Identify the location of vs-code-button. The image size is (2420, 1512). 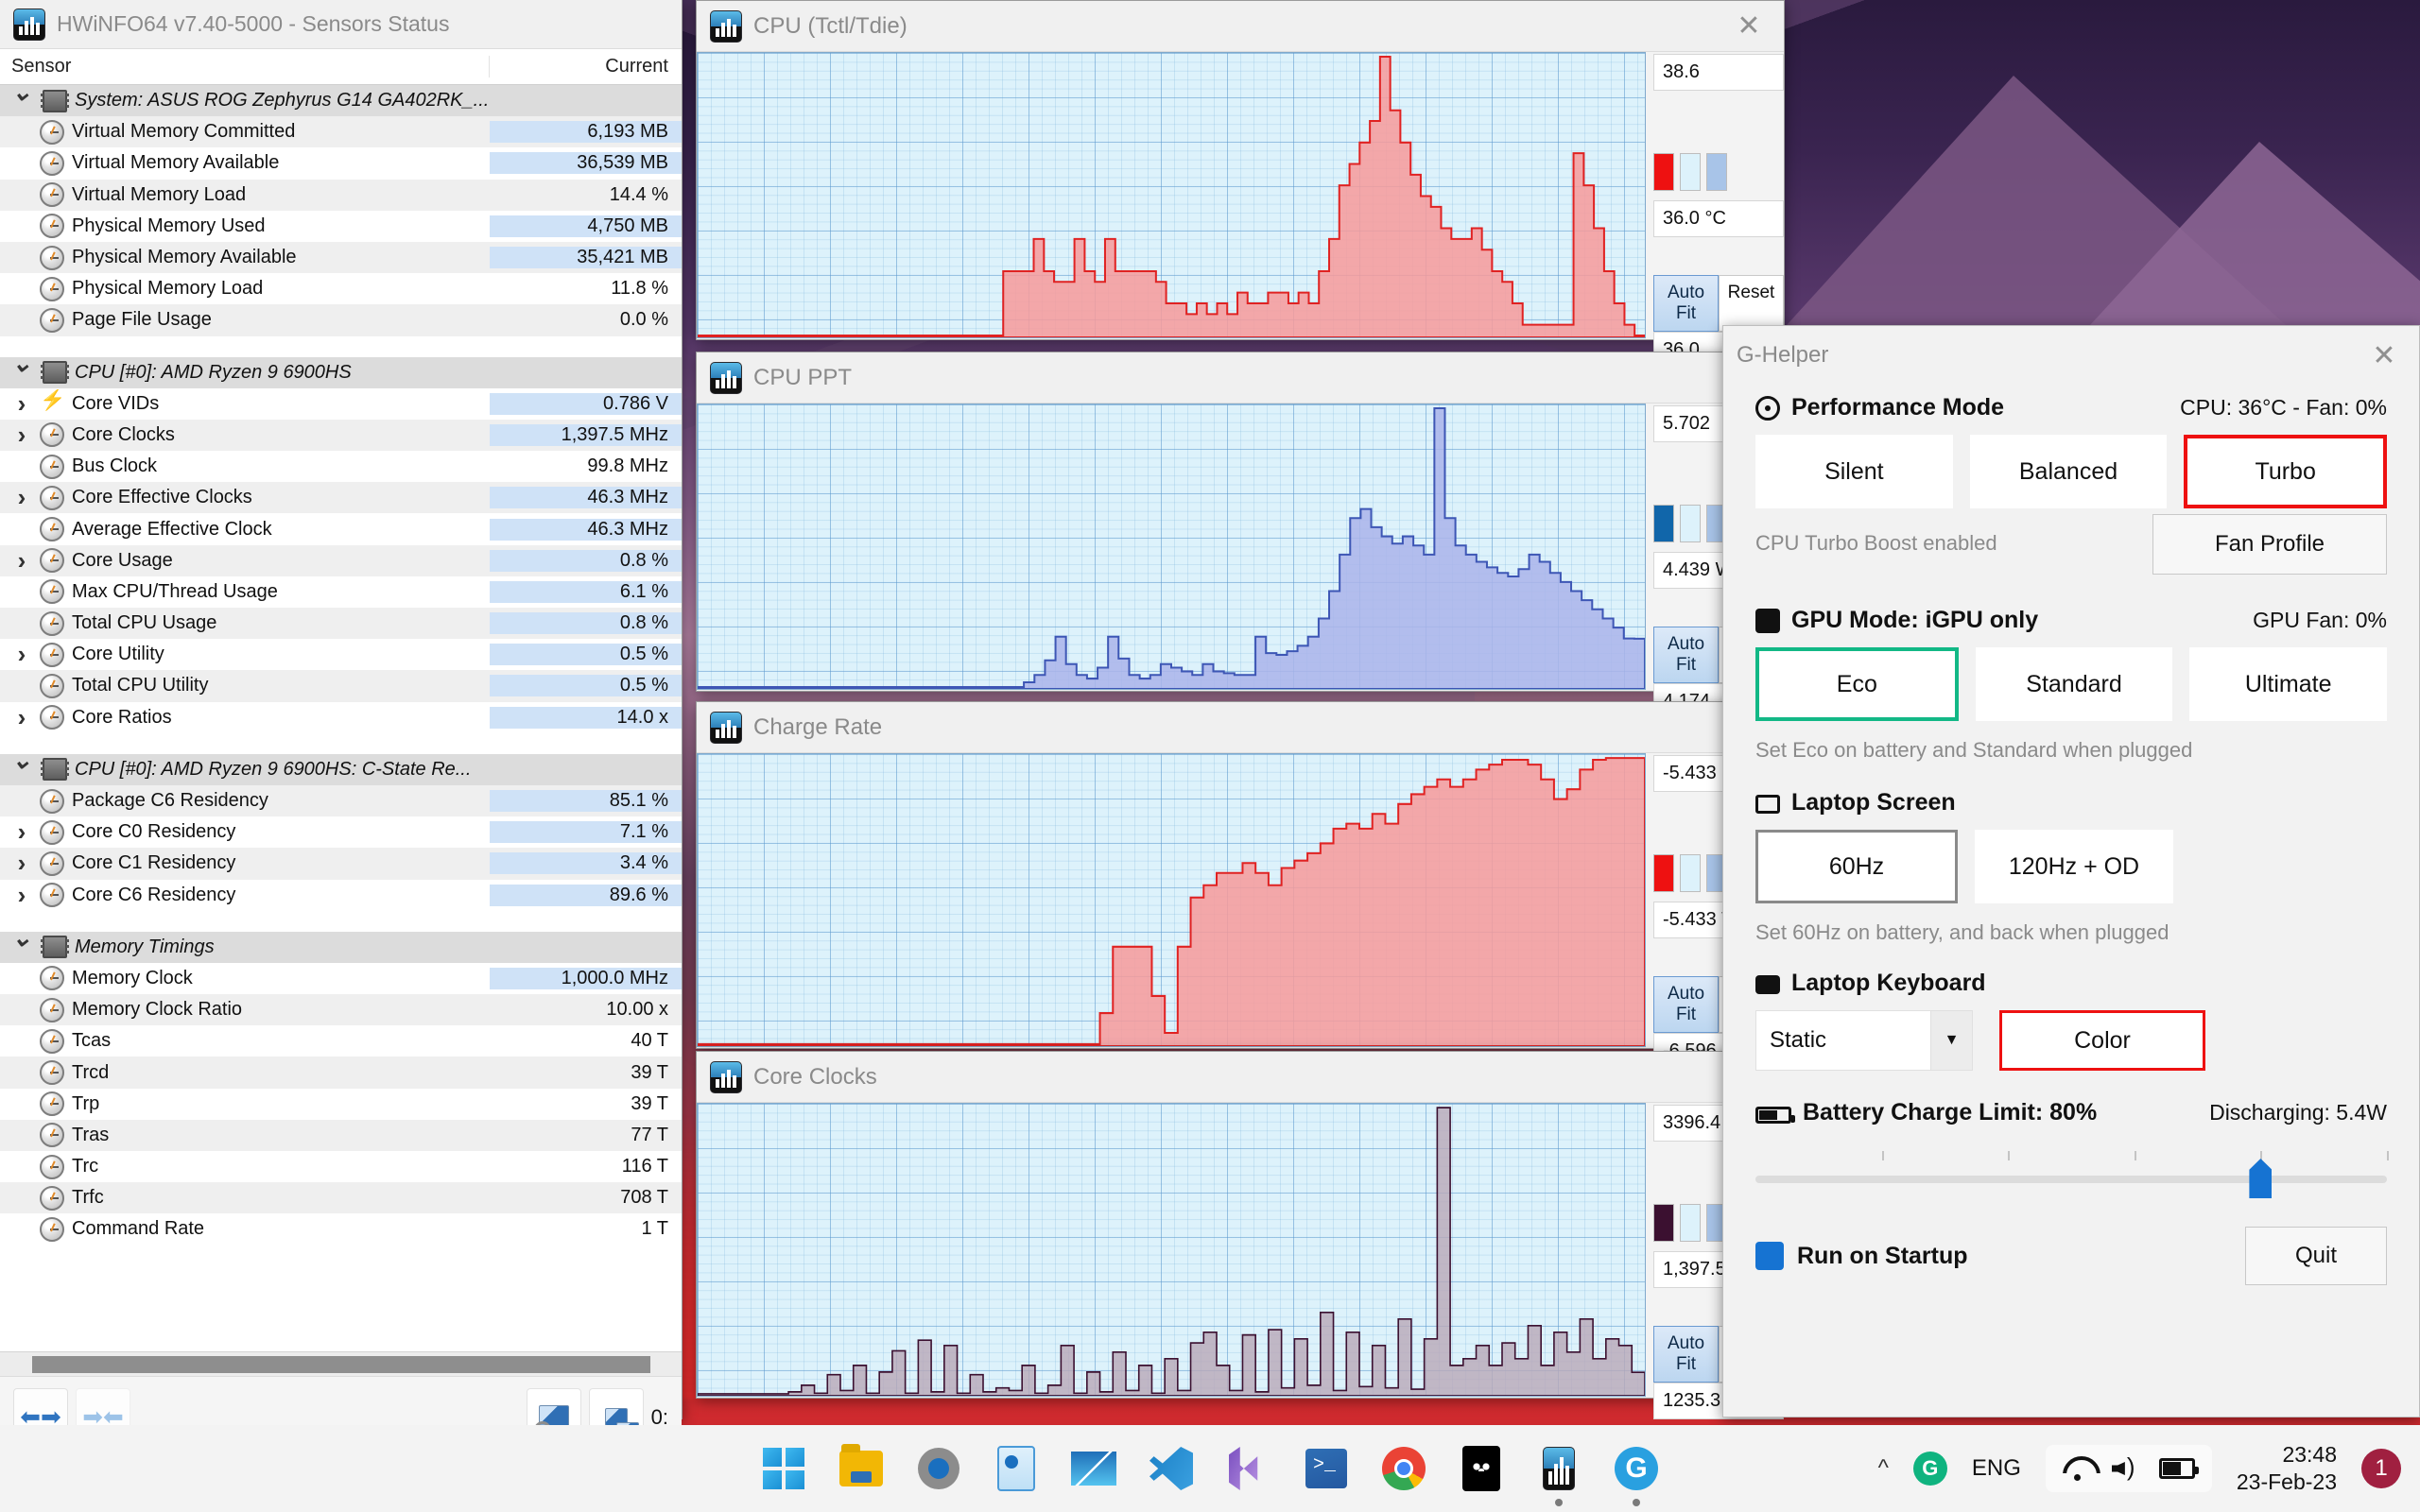
(1171, 1468).